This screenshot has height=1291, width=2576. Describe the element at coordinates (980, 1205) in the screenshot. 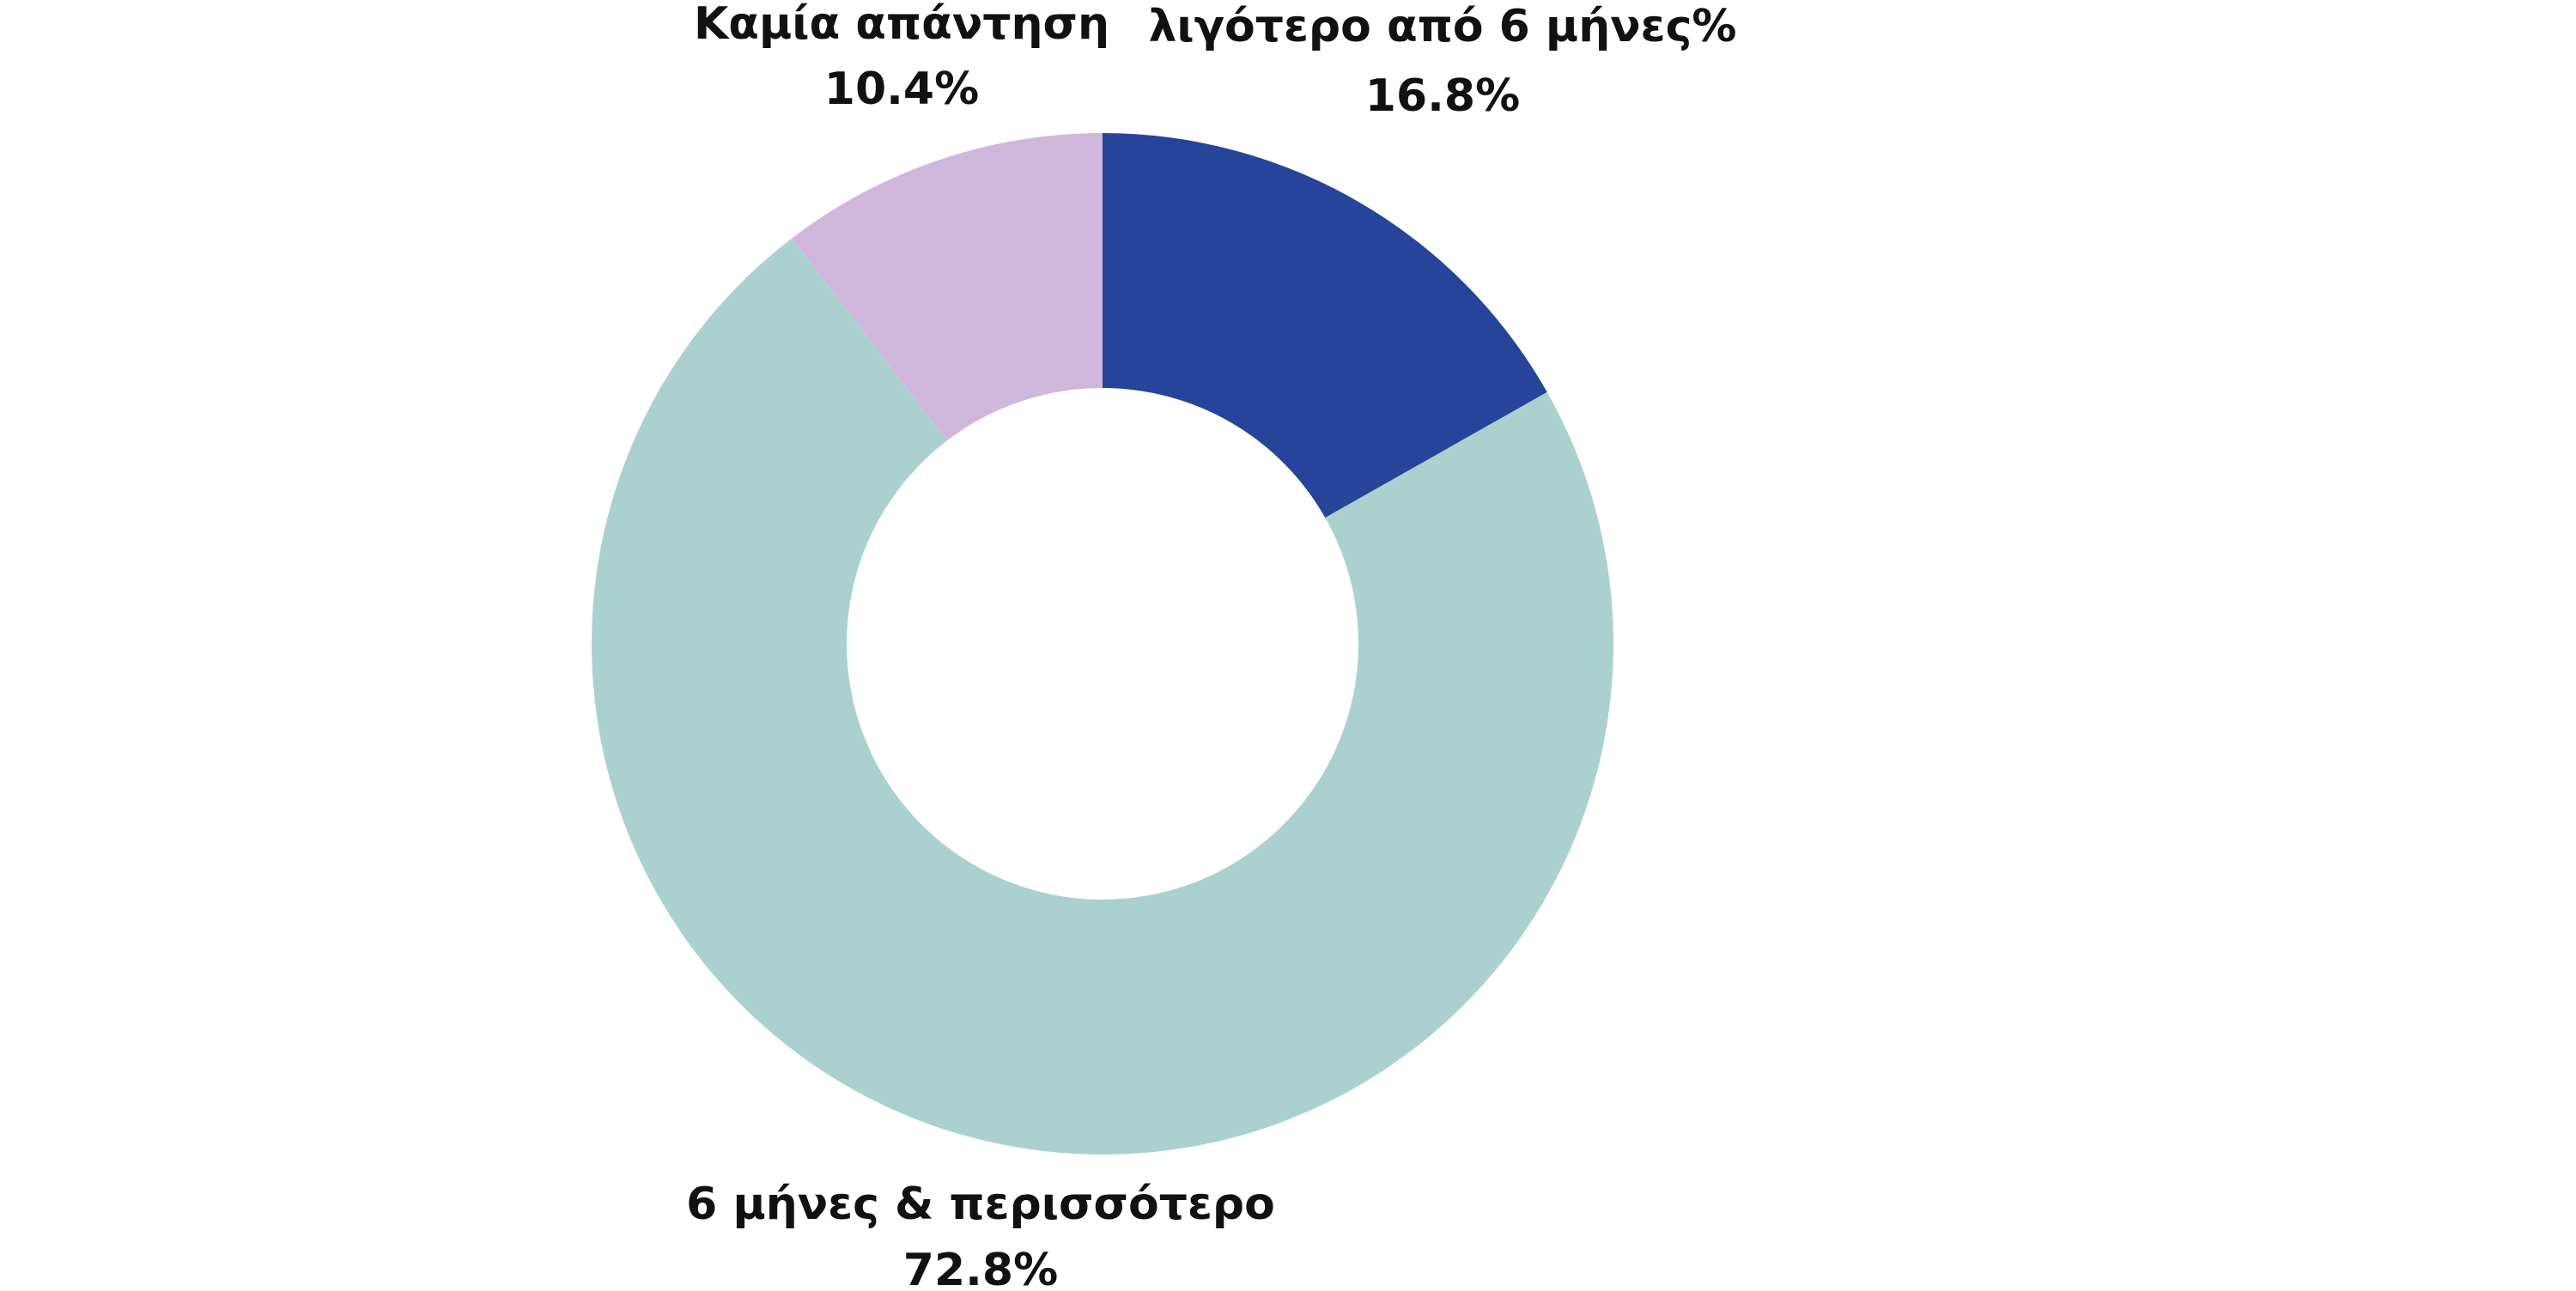

I see `segment-label: 6 μήνες & περισσότερο` at that location.